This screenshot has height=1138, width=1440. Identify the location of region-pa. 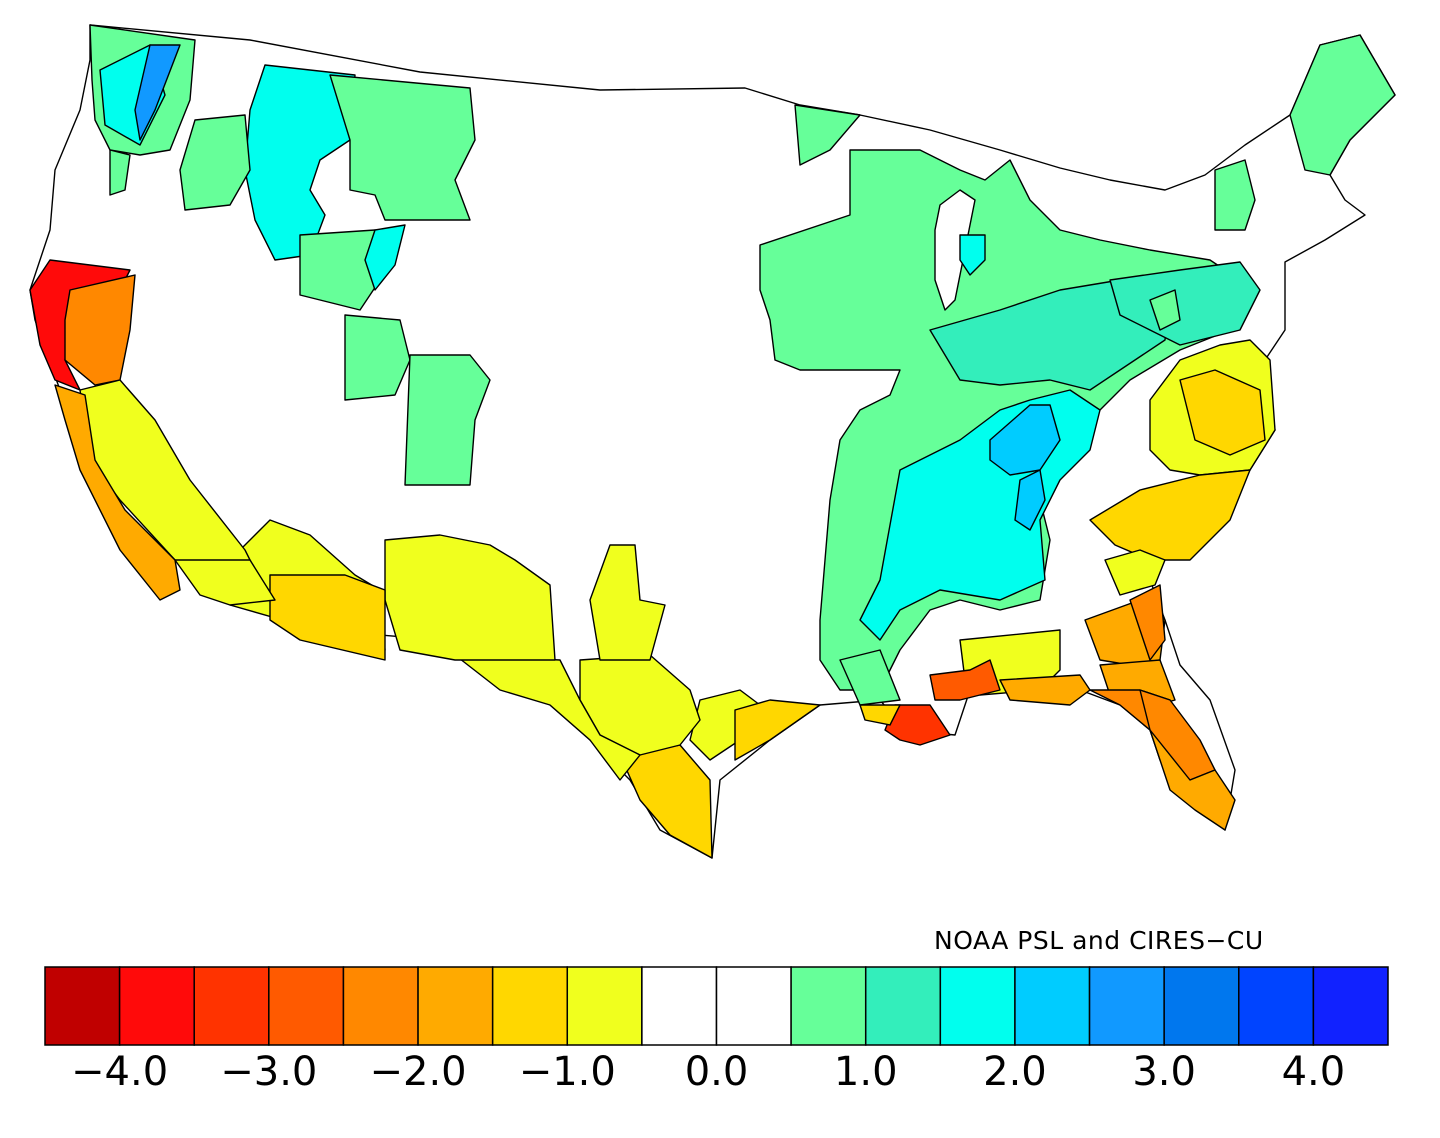
(1185, 303).